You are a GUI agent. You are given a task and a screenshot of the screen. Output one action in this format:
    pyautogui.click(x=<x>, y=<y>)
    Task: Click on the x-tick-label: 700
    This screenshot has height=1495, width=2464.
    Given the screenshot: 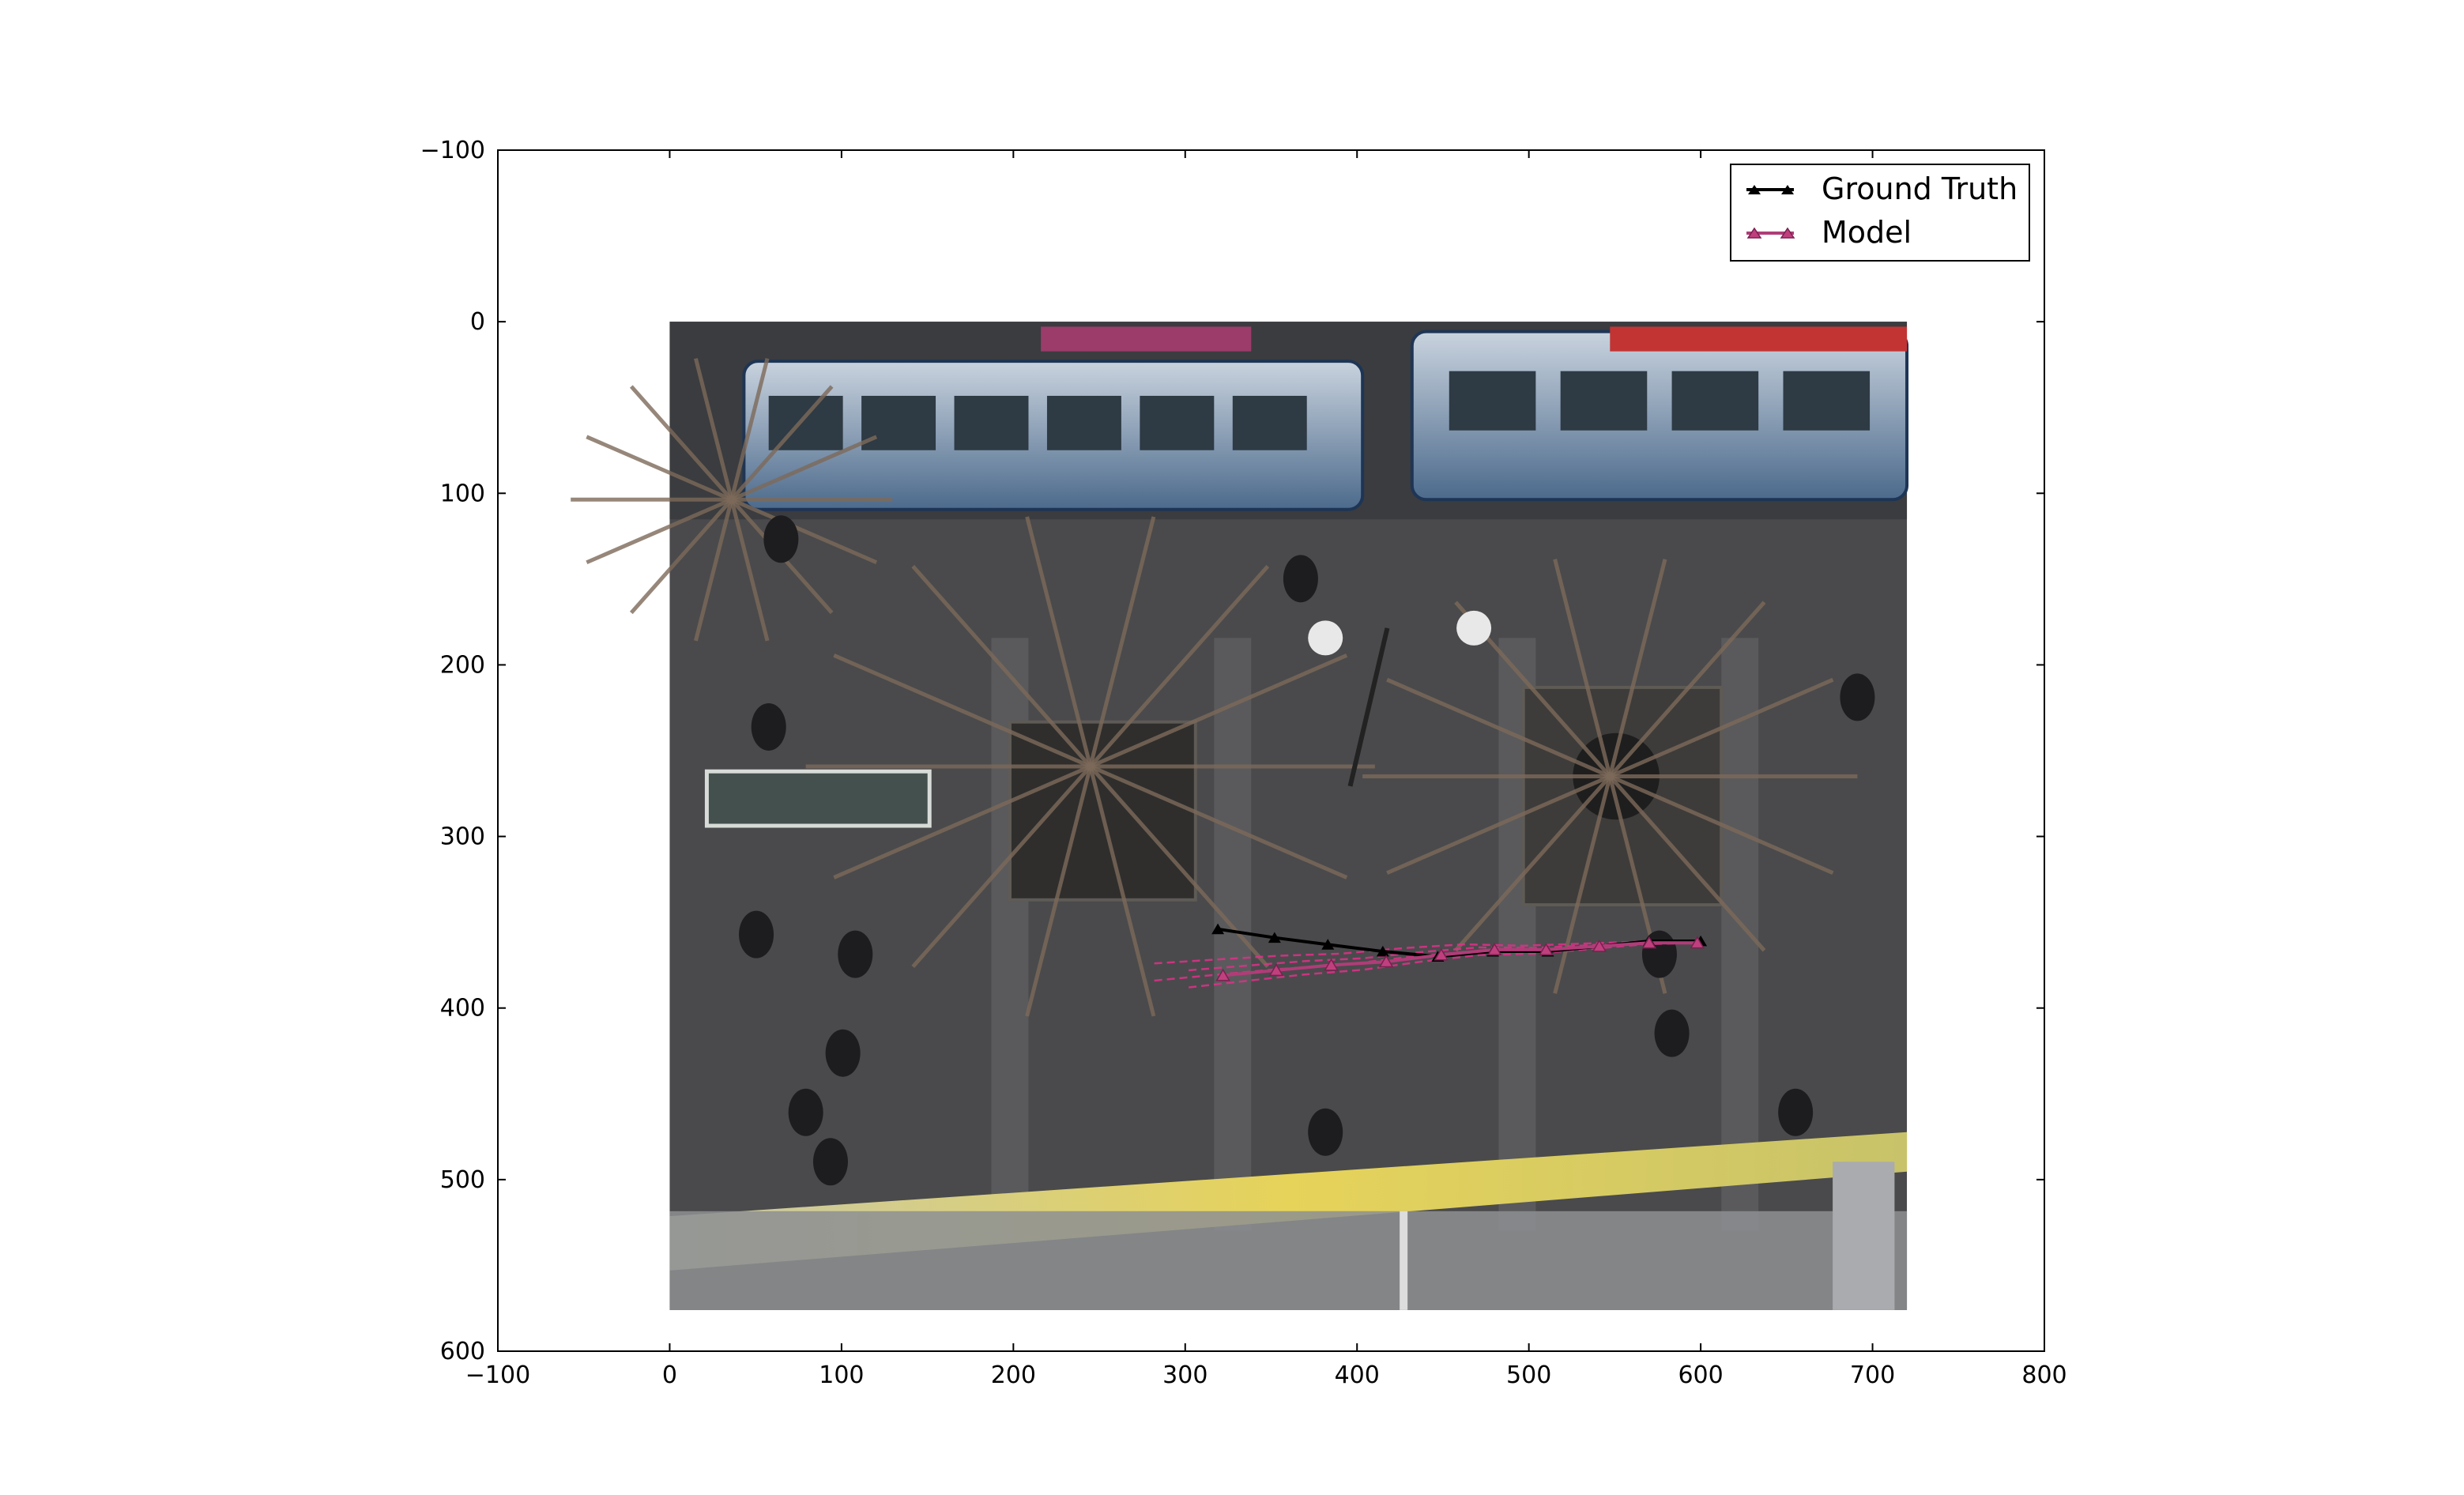 What is the action you would take?
    pyautogui.click(x=1872, y=1375)
    